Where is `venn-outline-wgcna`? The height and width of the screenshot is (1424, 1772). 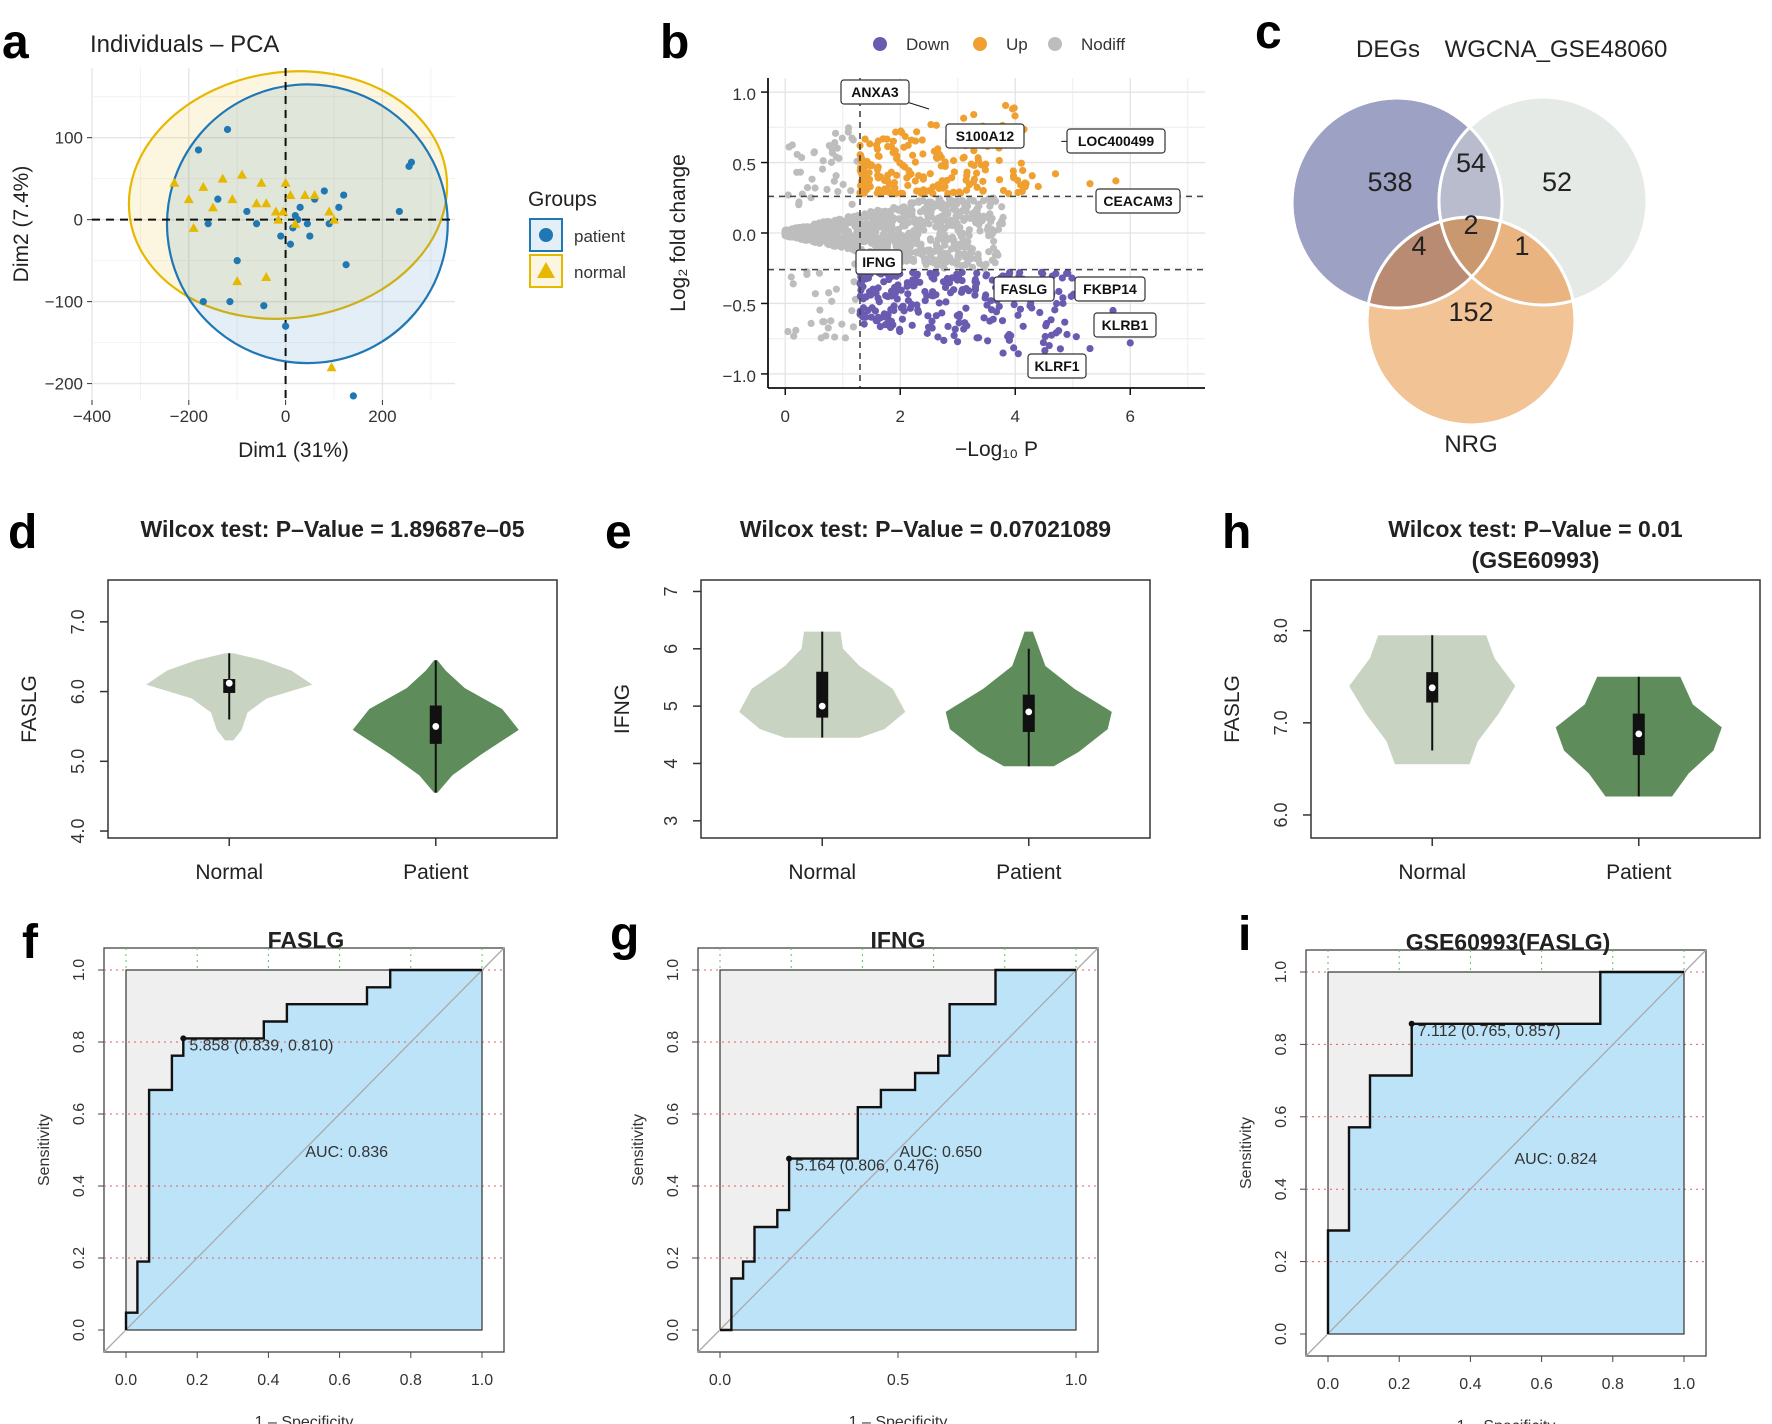
venn-outline-wgcna is located at coordinates (1543, 201).